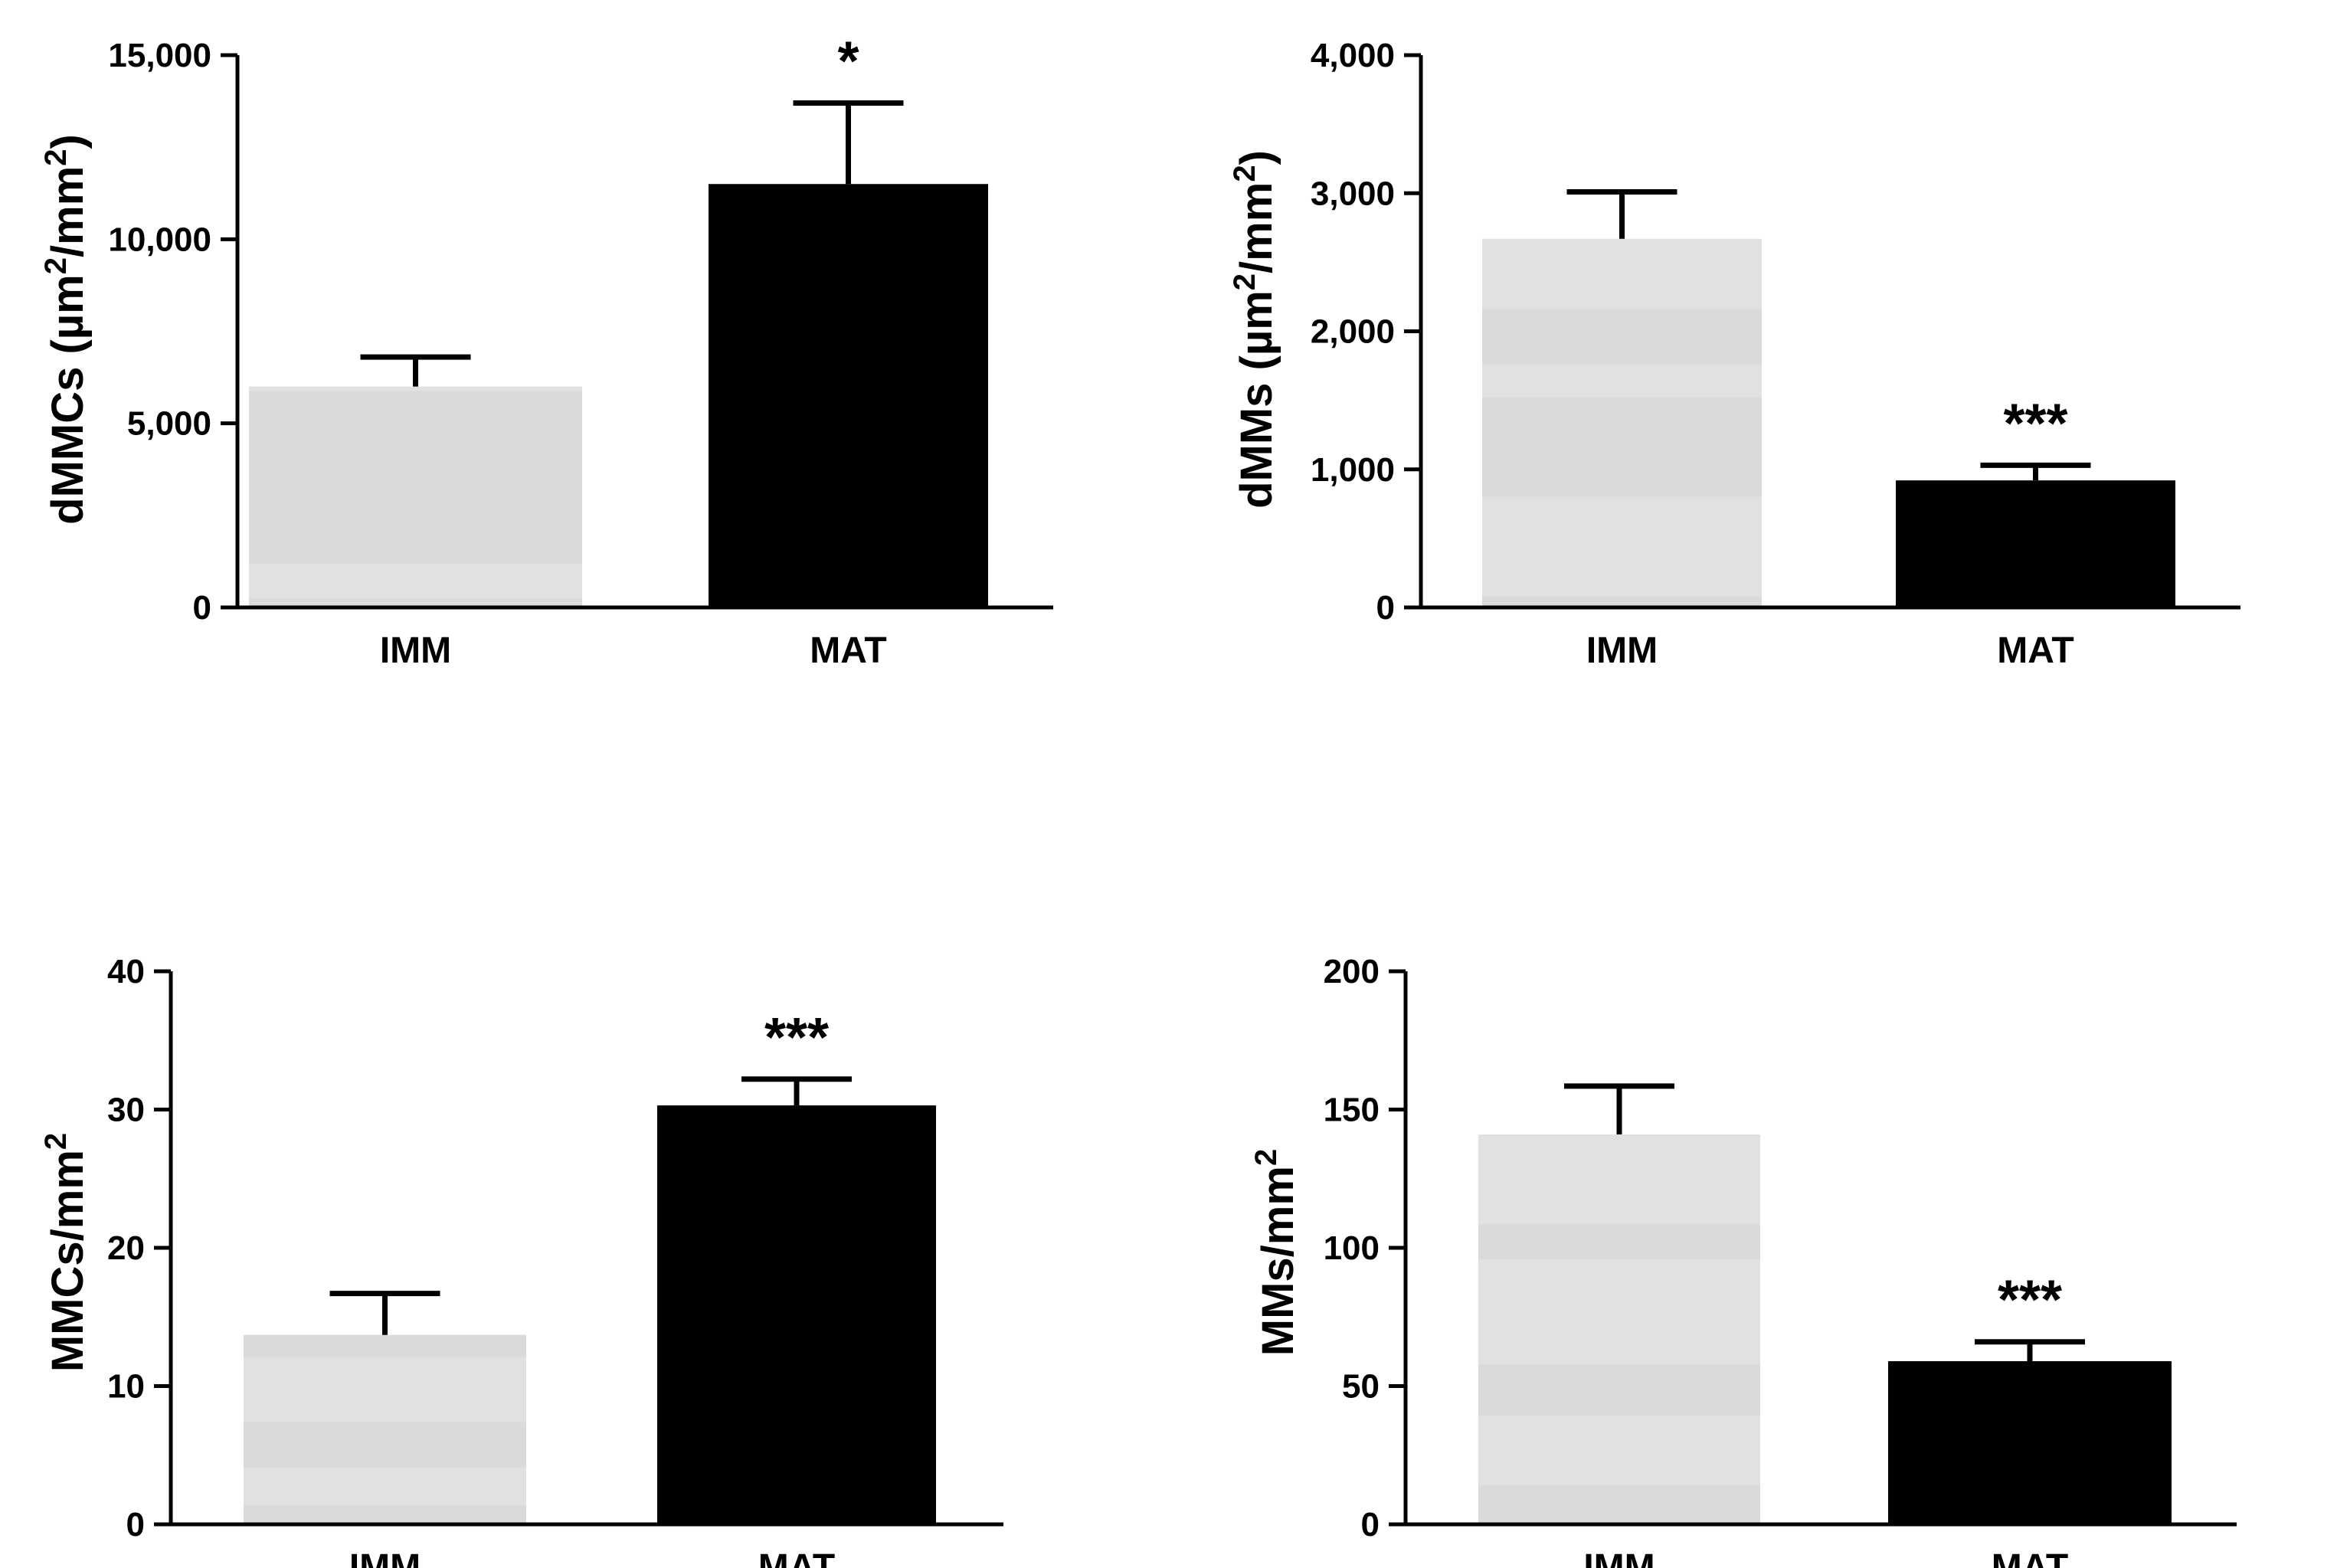 The image size is (2337, 1568). What do you see at coordinates (159, 239) in the screenshot?
I see `y-tick-label: 10,000` at bounding box center [159, 239].